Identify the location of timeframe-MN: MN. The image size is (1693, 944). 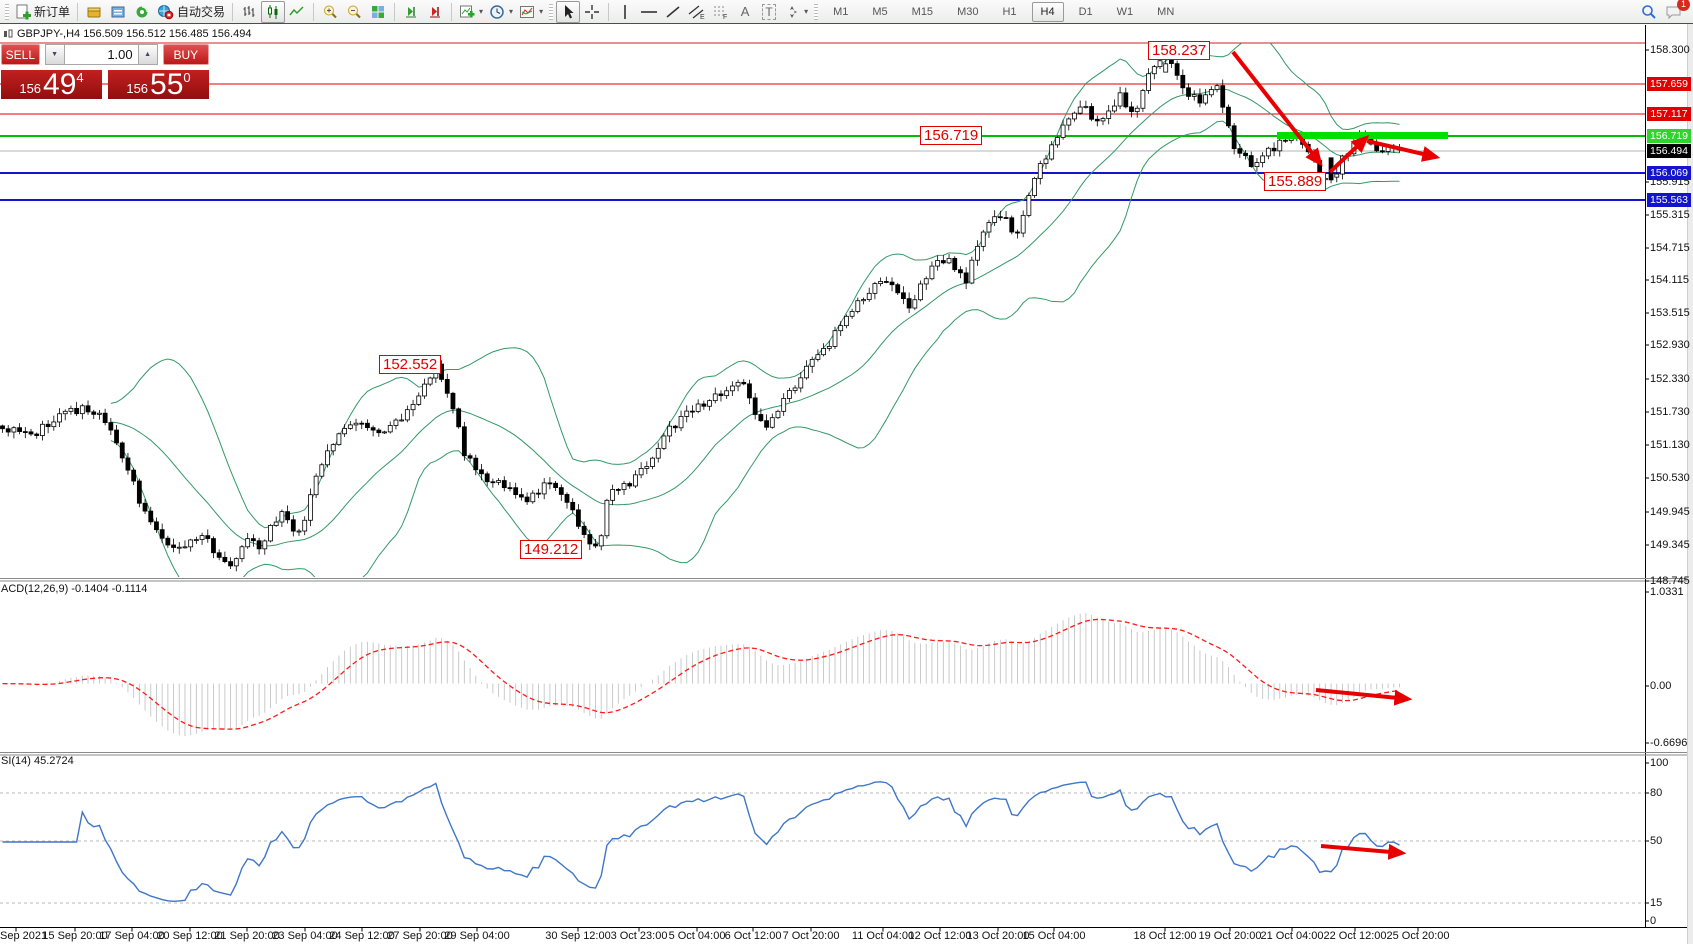
(1165, 12).